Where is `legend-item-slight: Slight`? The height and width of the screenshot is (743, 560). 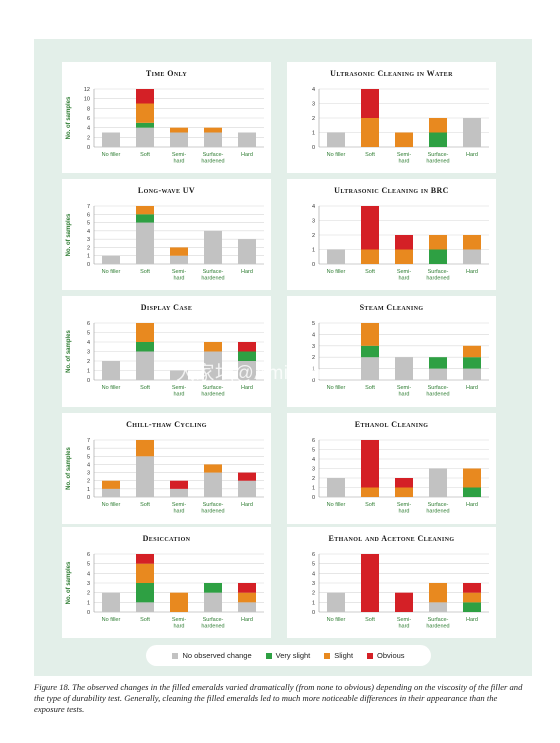
legend-item-slight: Slight is located at coordinates (338, 655).